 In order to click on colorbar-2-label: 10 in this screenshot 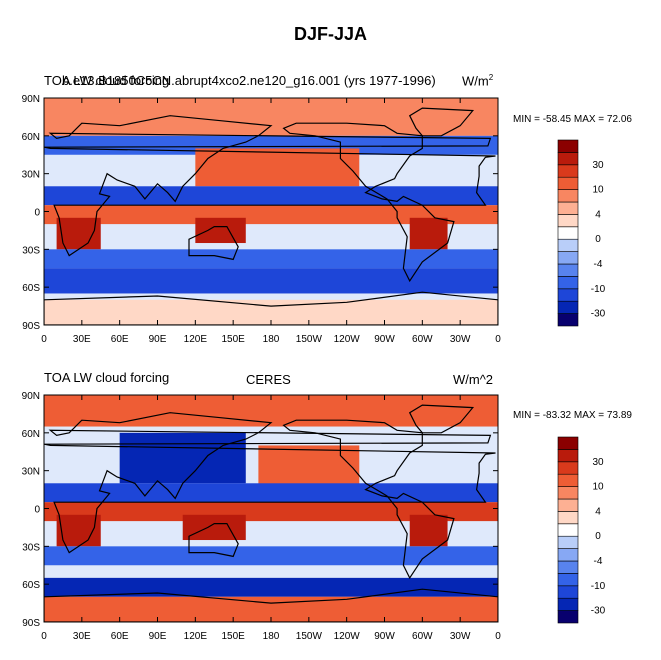, I will do `click(598, 487)`.